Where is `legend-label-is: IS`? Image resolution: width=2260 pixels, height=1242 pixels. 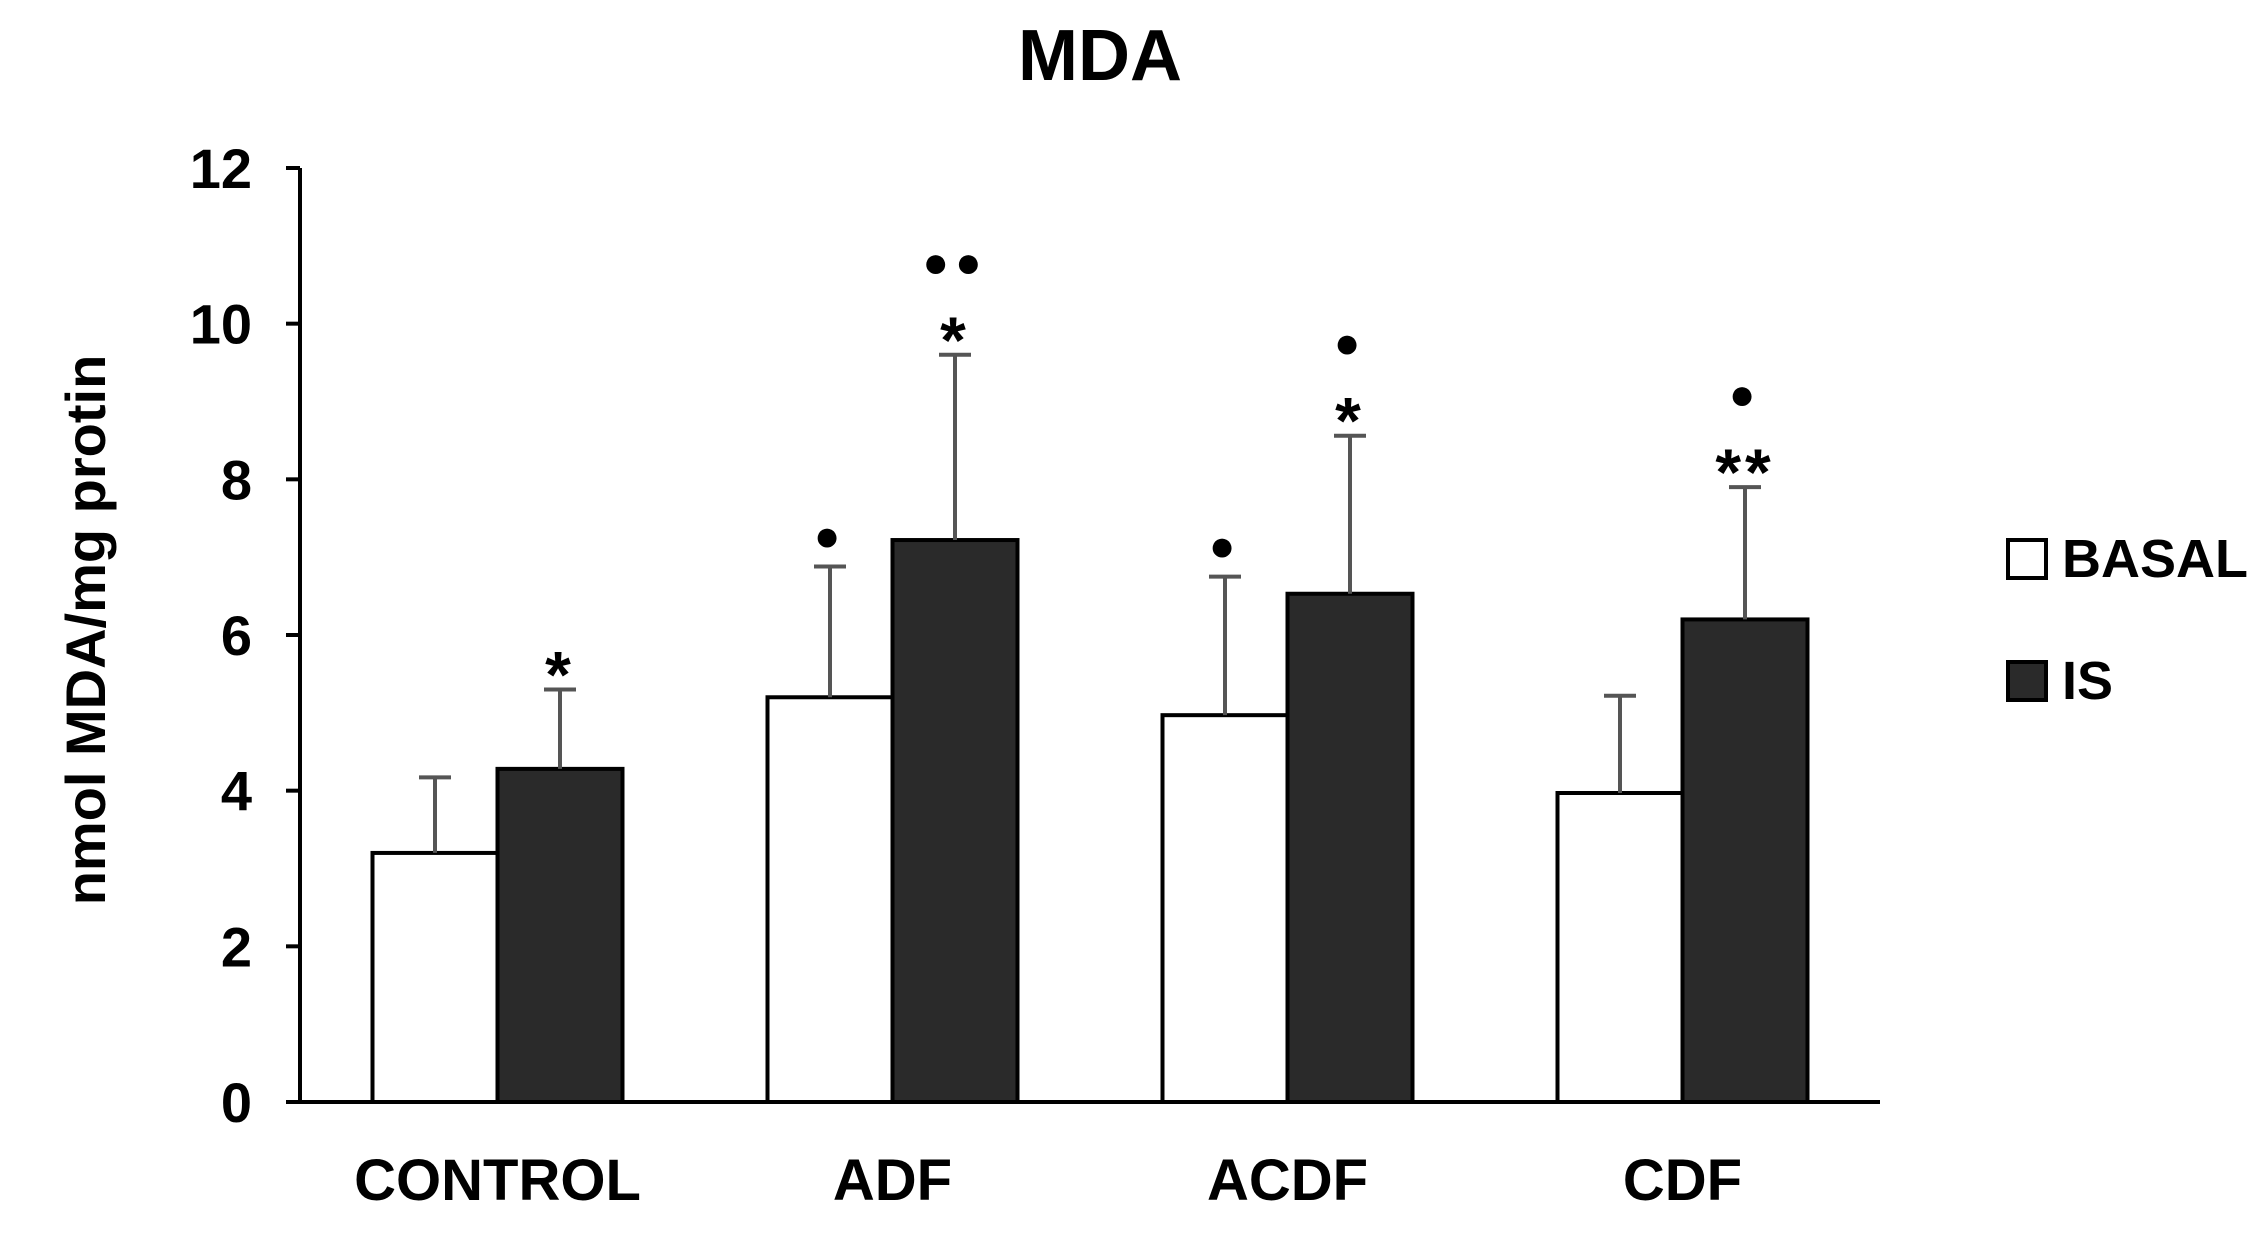 legend-label-is: IS is located at coordinates (2087, 681).